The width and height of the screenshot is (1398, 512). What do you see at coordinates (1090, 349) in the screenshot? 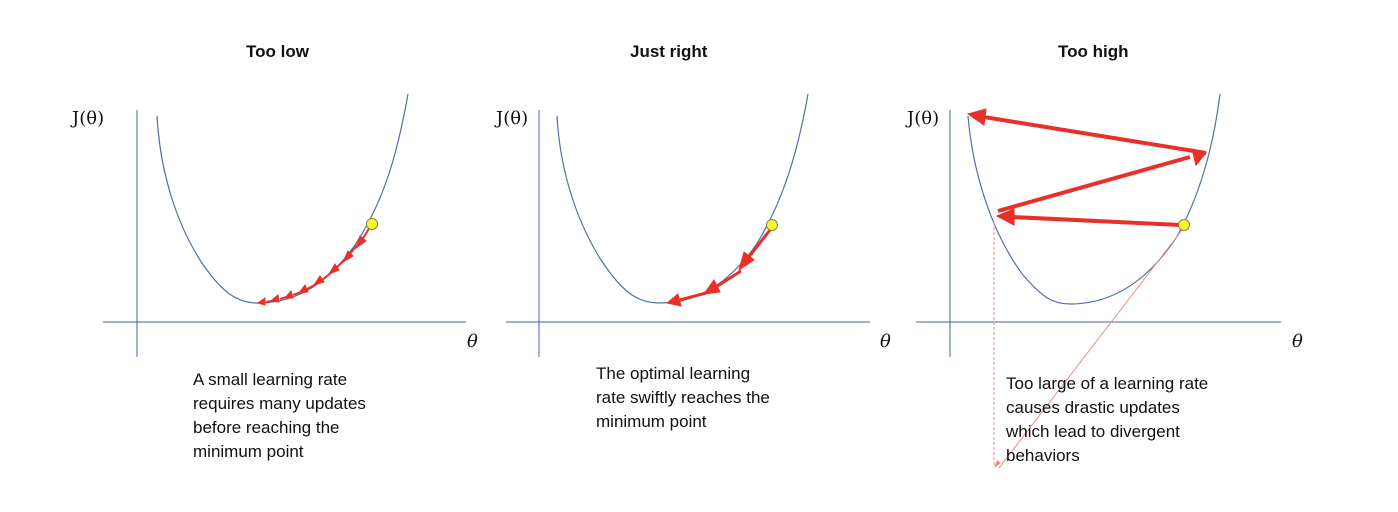
I see `callout-line` at bounding box center [1090, 349].